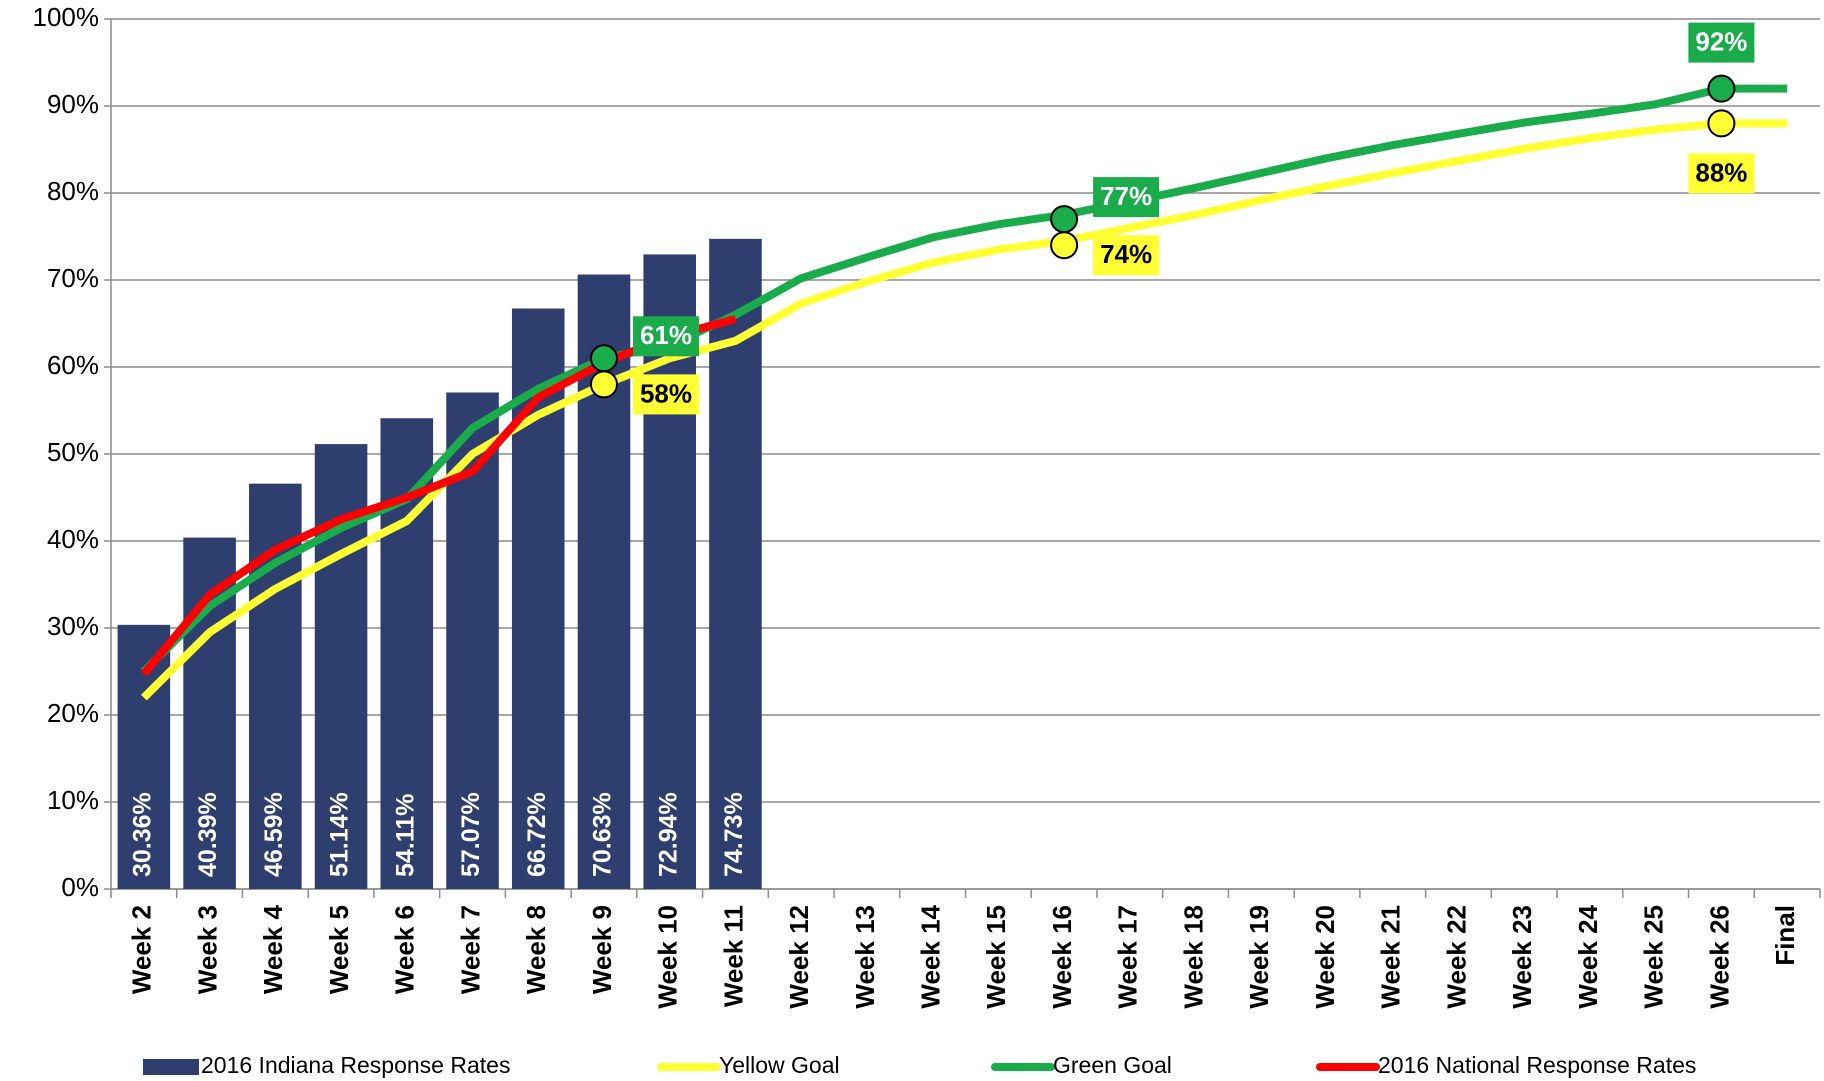  What do you see at coordinates (273, 949) in the screenshot?
I see `x-tick-label: Week 4` at bounding box center [273, 949].